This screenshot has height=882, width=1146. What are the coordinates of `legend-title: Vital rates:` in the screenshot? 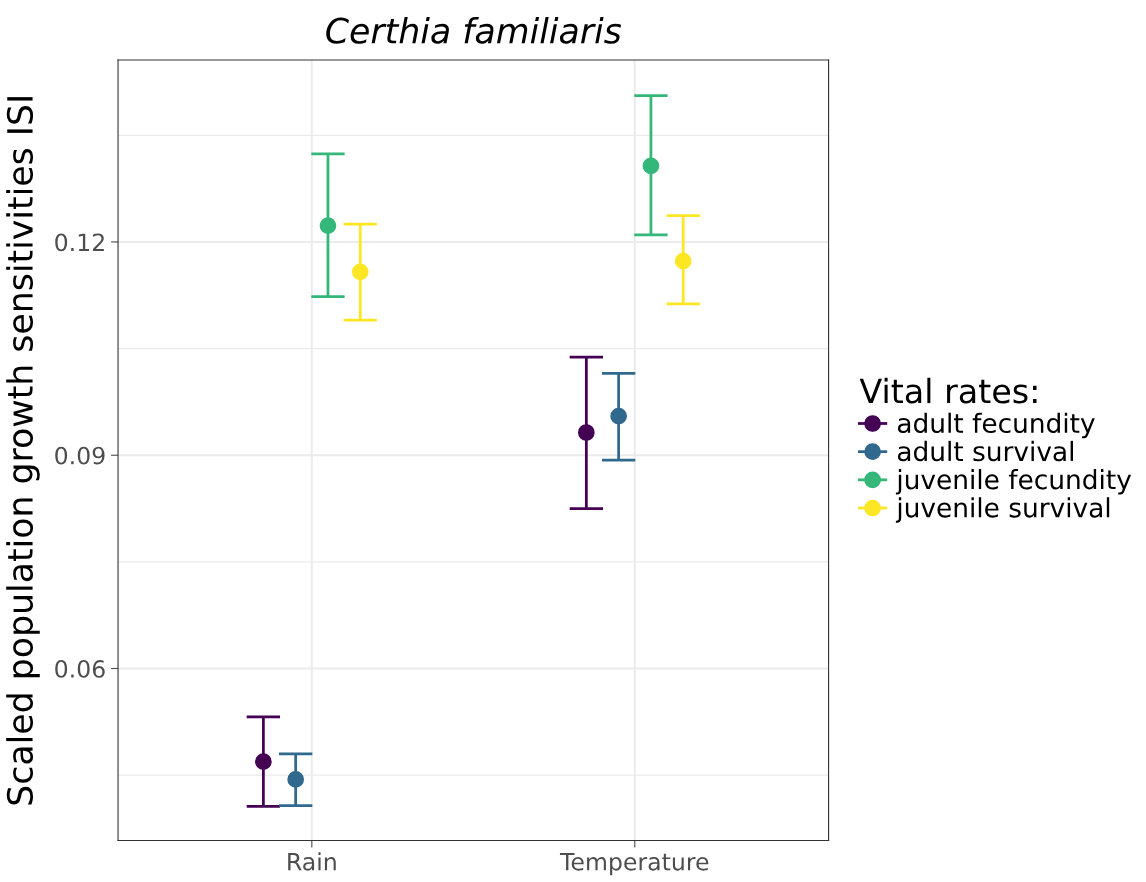 It's located at (948, 390).